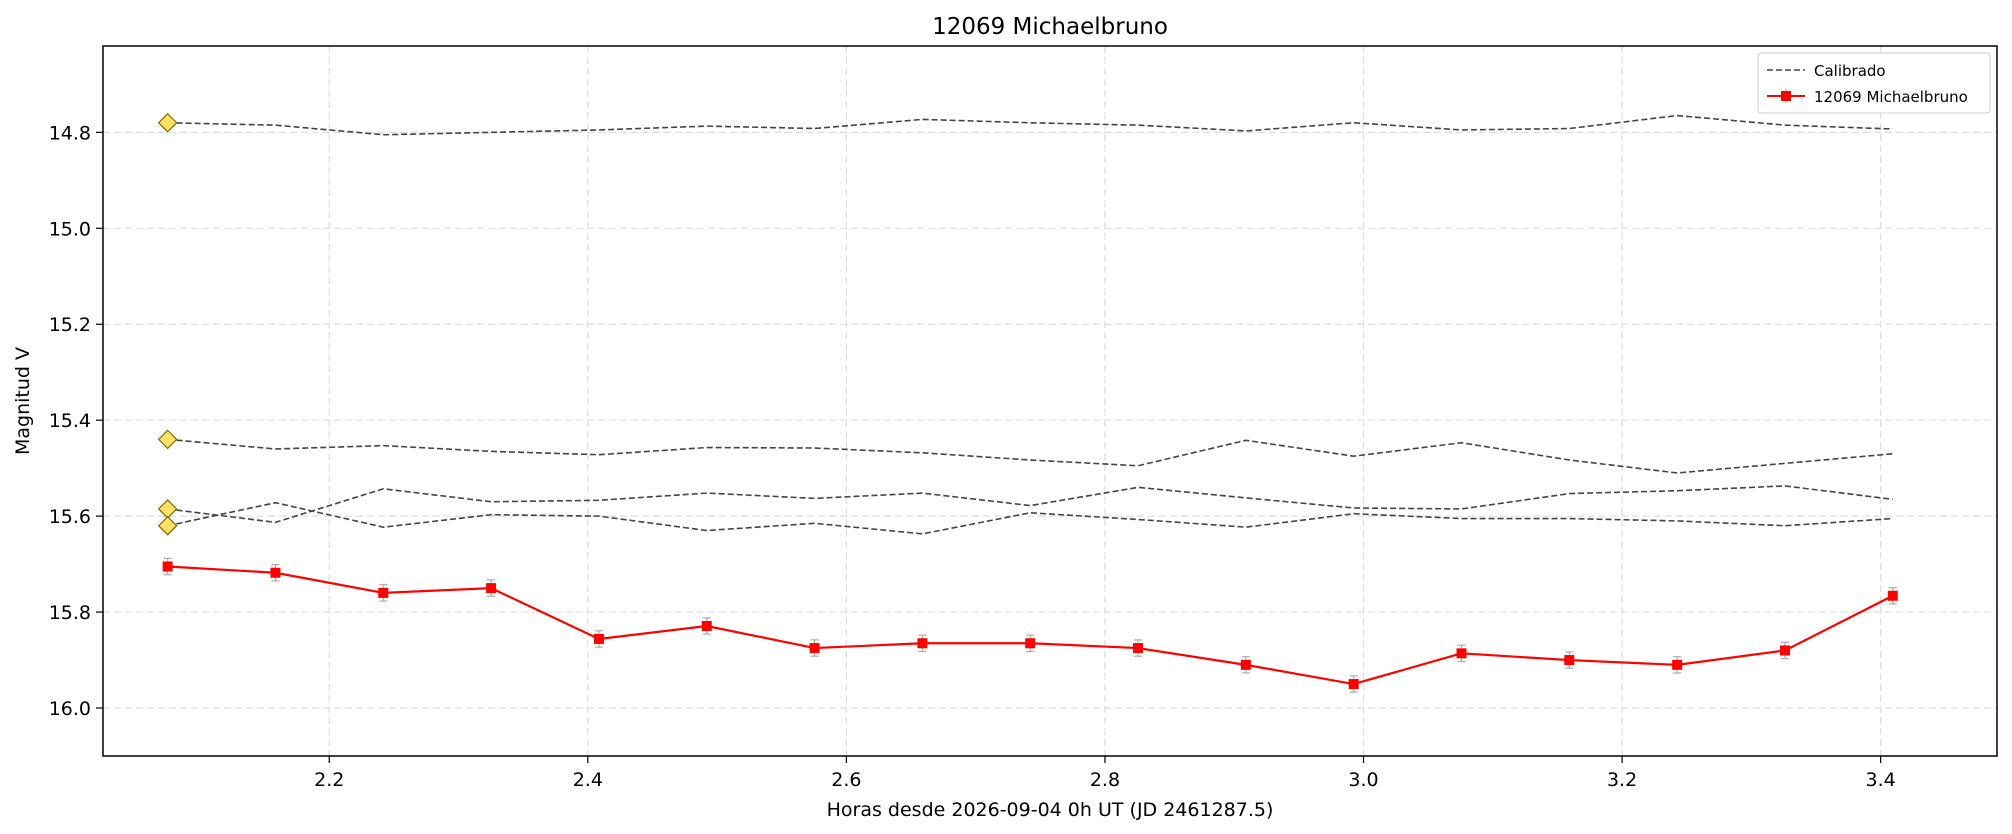 This screenshot has height=834, width=2012. I want to click on legend-target-label: 12069 Michaelbruno, so click(1891, 97).